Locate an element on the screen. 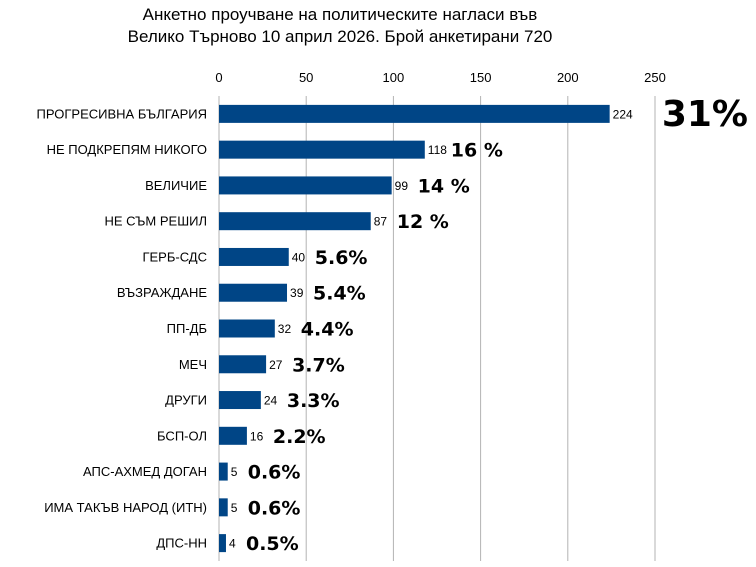 This screenshot has height=567, width=756. value-label: 118 is located at coordinates (437, 150).